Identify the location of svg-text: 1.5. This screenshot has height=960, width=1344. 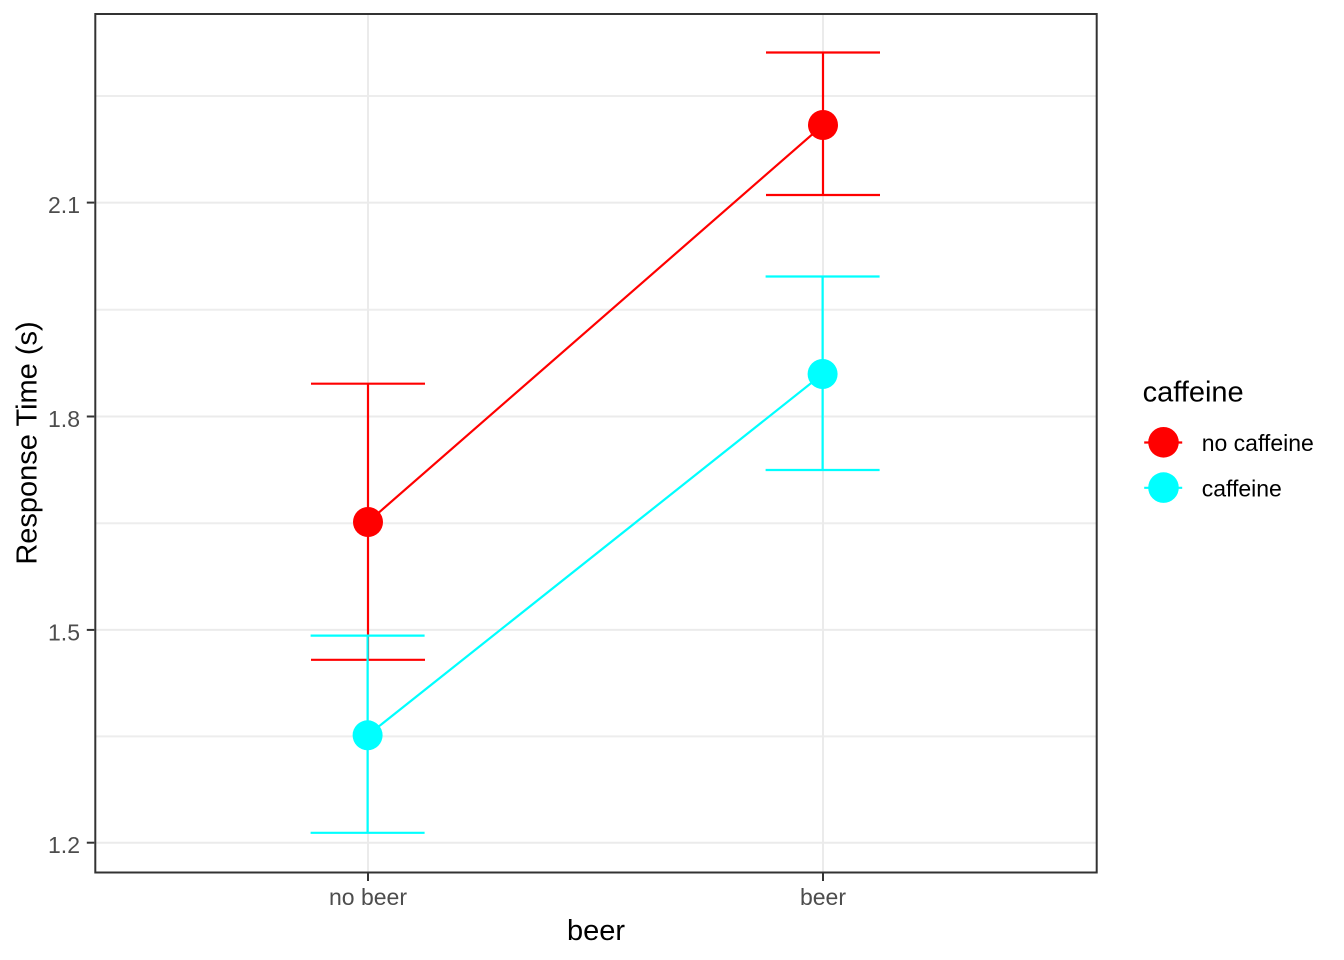
(64, 632).